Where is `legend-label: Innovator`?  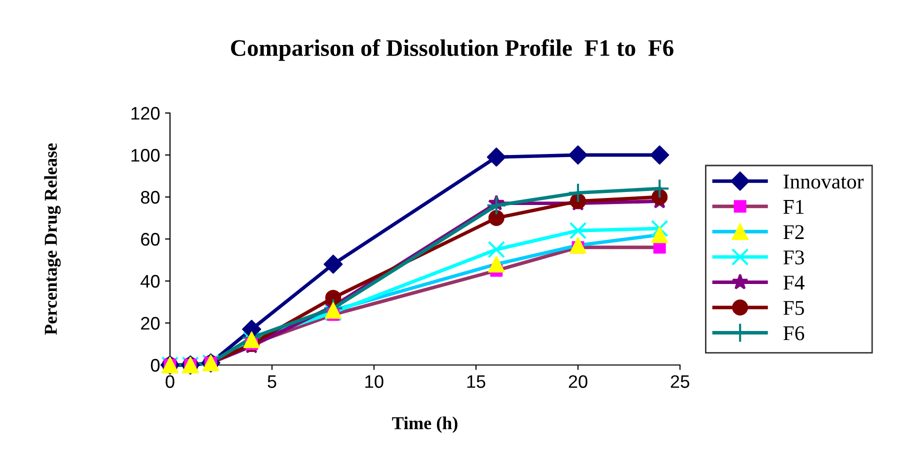
legend-label: Innovator is located at coordinates (824, 181).